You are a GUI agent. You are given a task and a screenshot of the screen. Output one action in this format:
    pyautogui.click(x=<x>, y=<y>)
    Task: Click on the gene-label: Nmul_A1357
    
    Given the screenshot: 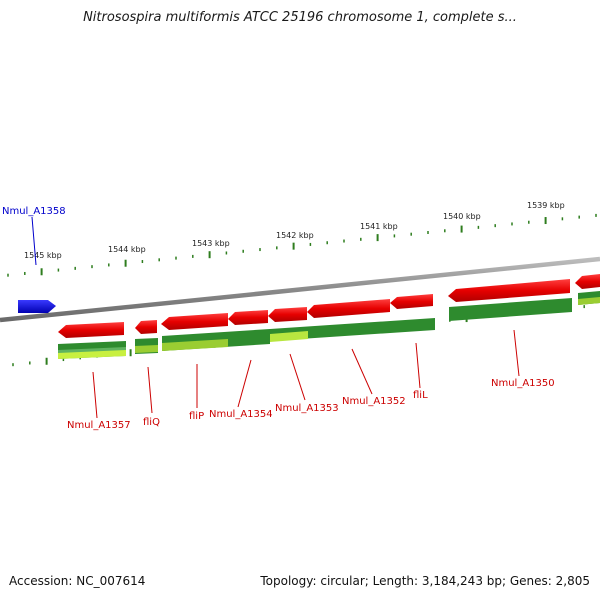 What is the action you would take?
    pyautogui.click(x=99, y=425)
    